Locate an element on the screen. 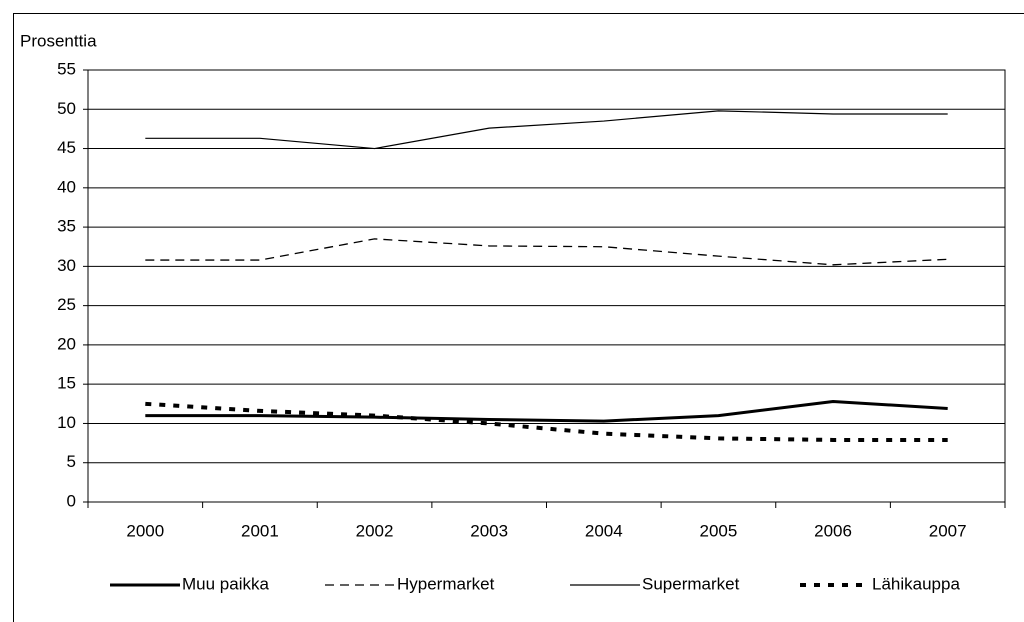  x-tick-label: 2006 is located at coordinates (833, 530).